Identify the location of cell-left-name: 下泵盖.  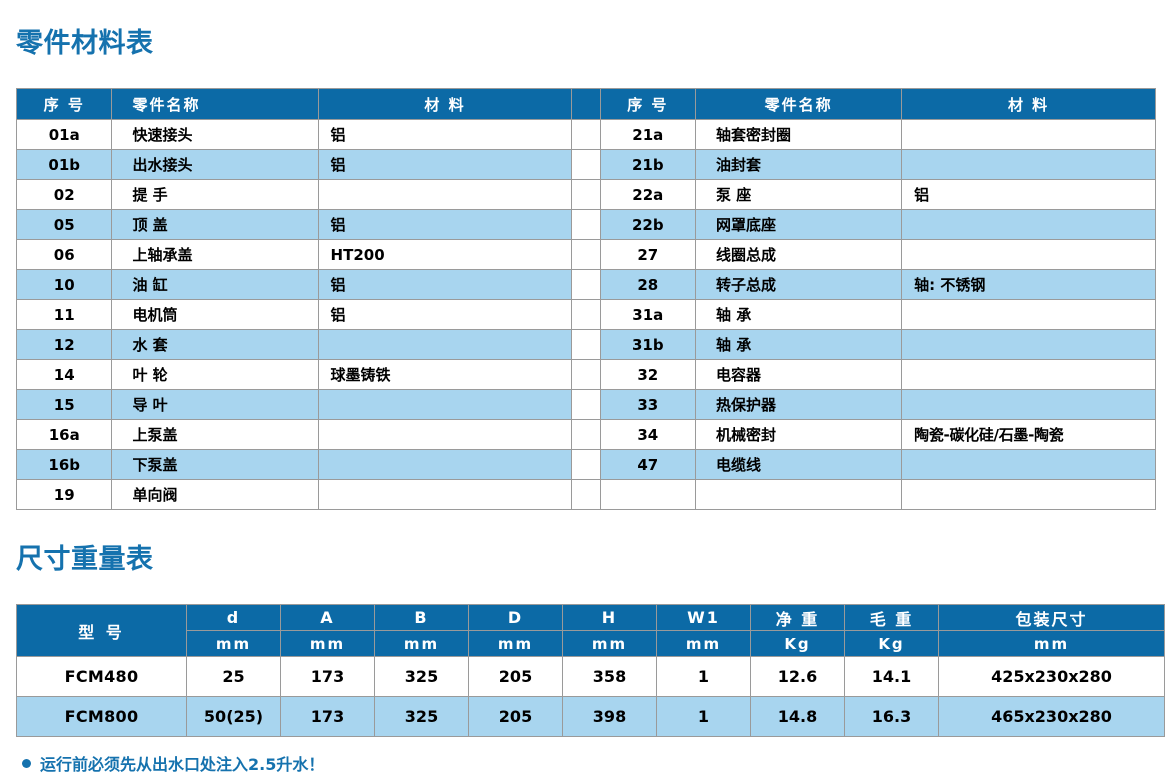
(215, 465).